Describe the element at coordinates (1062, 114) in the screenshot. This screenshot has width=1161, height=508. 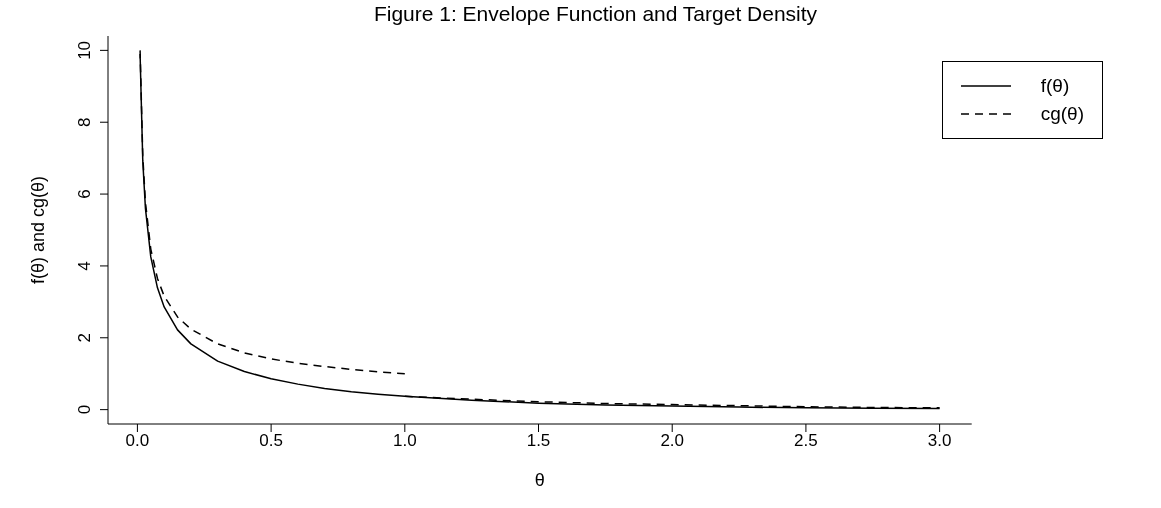
I see `legend-label: cg(θ)` at that location.